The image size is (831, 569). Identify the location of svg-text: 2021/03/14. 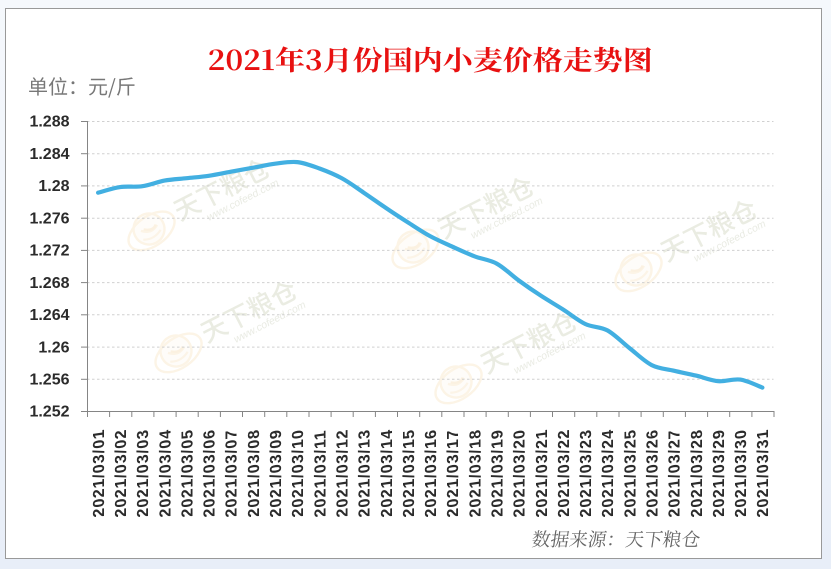
(387, 473).